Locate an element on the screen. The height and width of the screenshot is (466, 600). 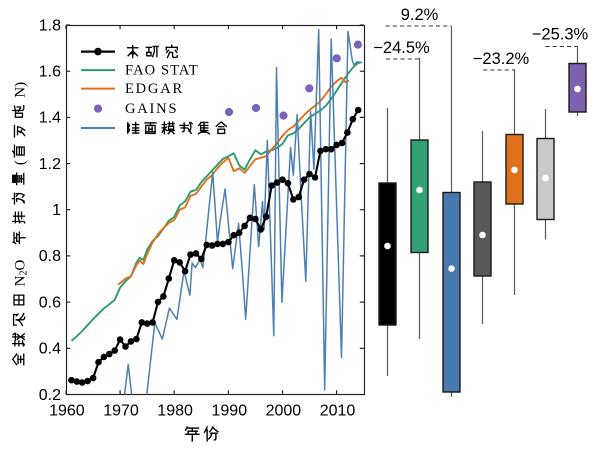
svg-text: 0.2 is located at coordinates (50, 395).